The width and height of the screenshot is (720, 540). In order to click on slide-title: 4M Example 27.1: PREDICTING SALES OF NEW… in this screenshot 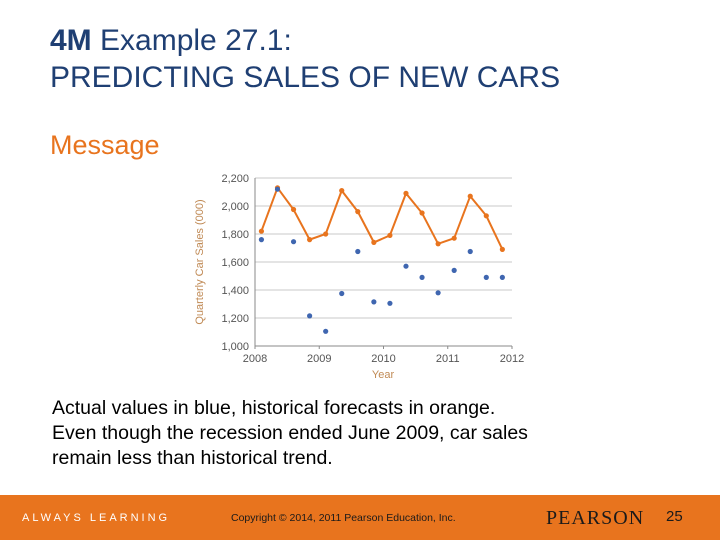, I will do `click(370, 59)`.